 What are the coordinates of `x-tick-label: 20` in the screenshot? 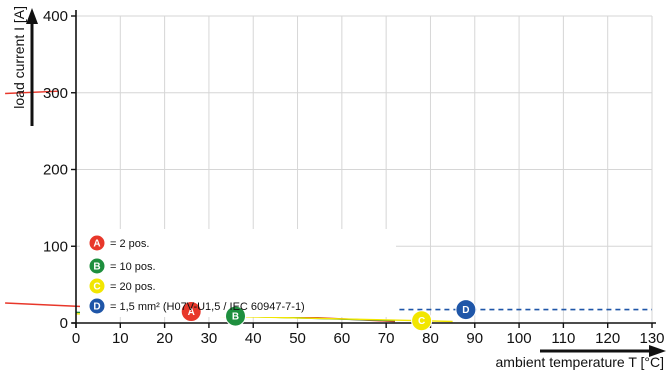 It's located at (164, 338).